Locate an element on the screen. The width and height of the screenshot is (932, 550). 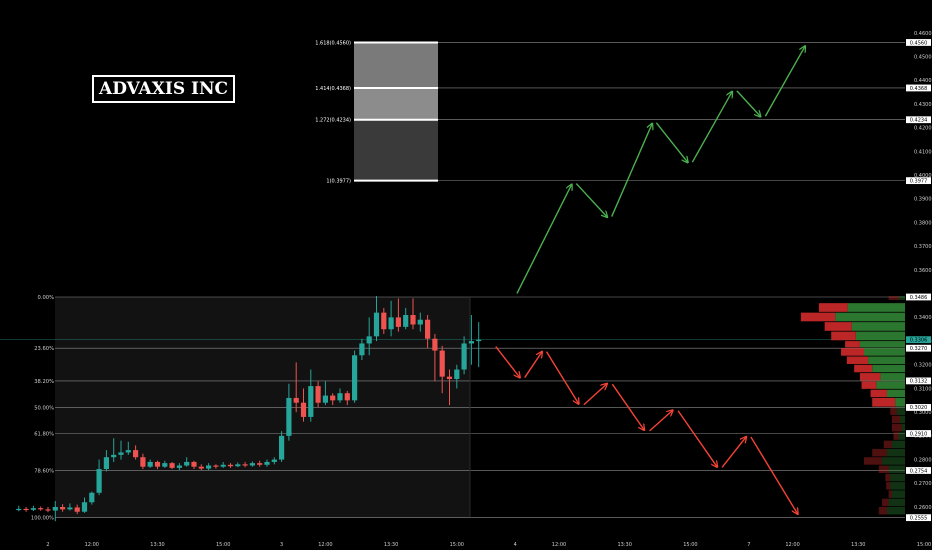
price-axis-background is located at coordinates (918, 275).